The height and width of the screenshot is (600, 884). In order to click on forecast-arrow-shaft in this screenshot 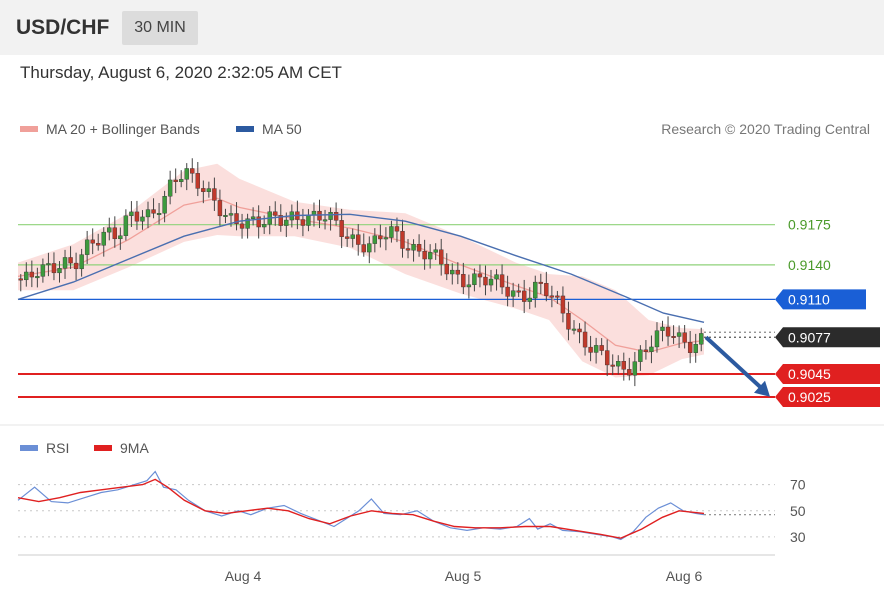, I will do `click(733, 362)`.